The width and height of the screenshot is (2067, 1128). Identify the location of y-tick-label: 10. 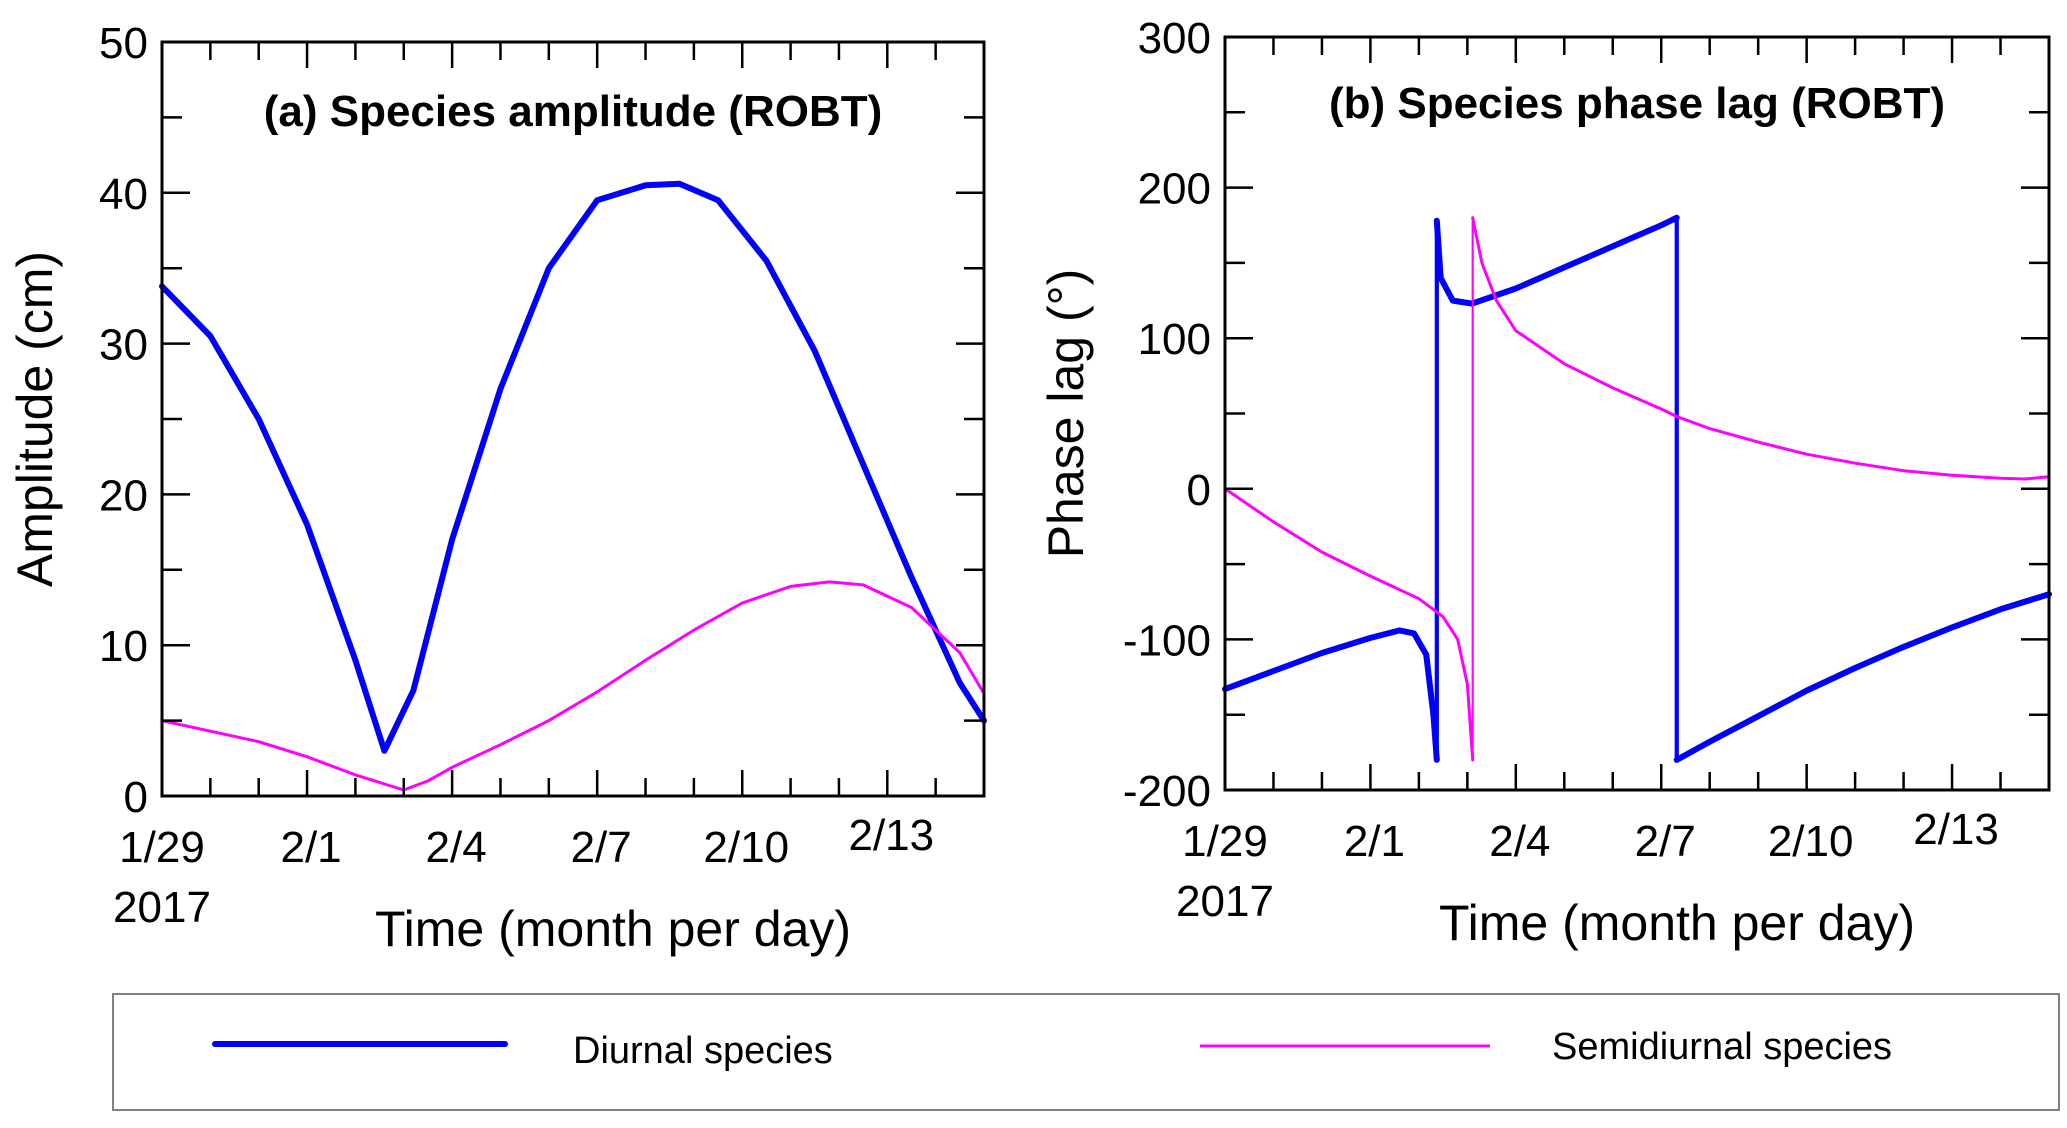
(123, 646).